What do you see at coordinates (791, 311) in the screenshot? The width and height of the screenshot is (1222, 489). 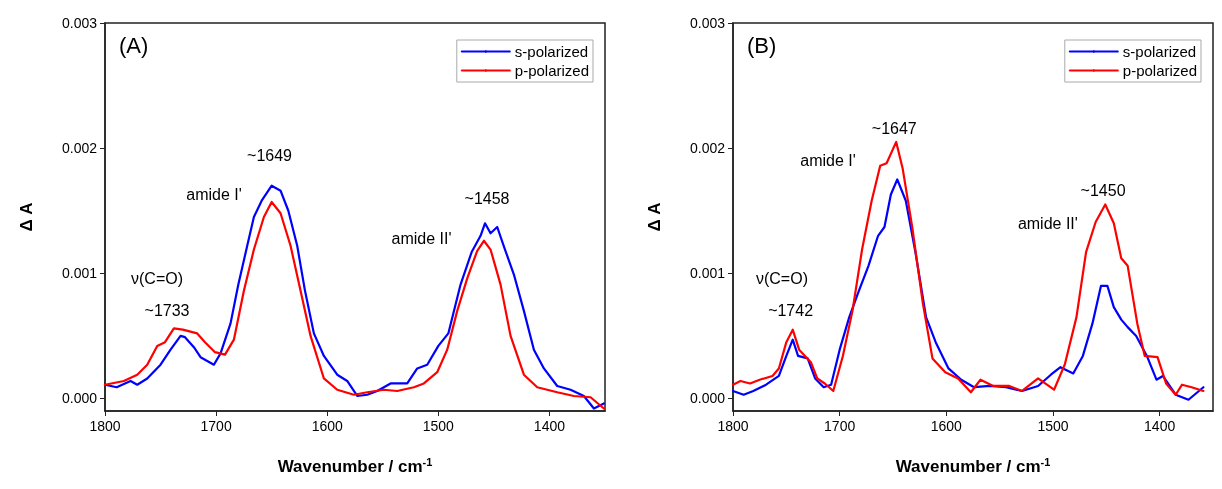 I see `annotation: ~1742` at bounding box center [791, 311].